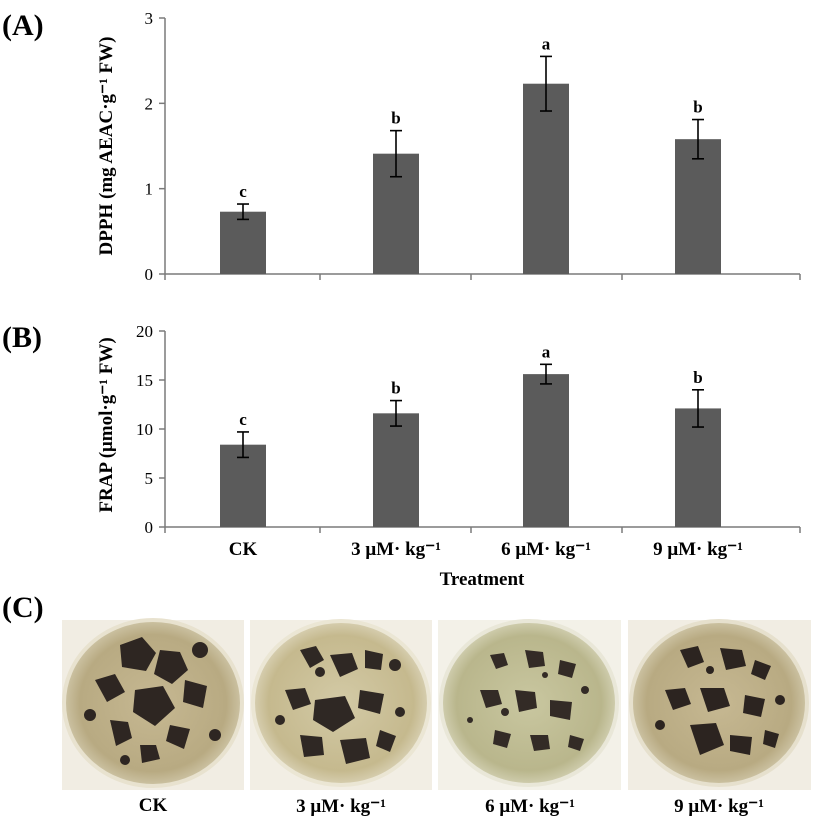 Image resolution: width=813 pixels, height=829 pixels. I want to click on photo-6uM, so click(529, 704).